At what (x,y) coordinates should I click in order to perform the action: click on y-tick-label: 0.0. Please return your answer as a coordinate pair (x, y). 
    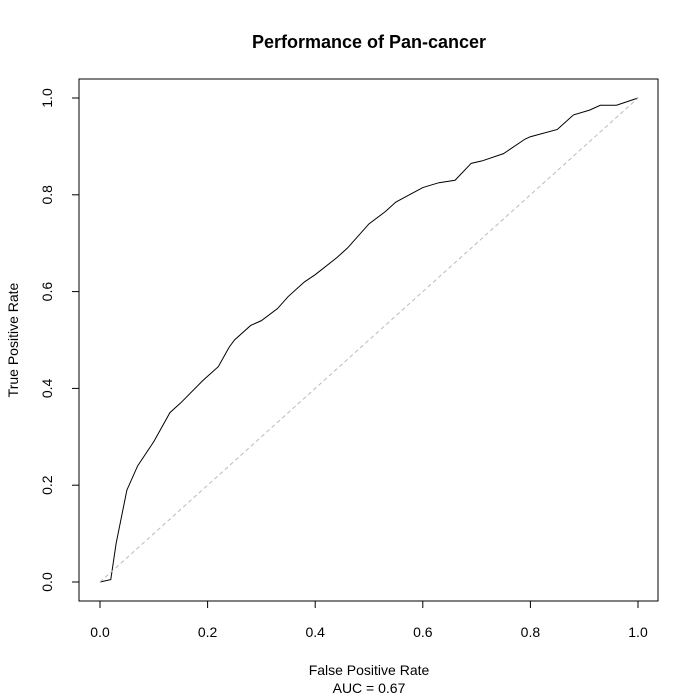
    Looking at the image, I should click on (47, 582).